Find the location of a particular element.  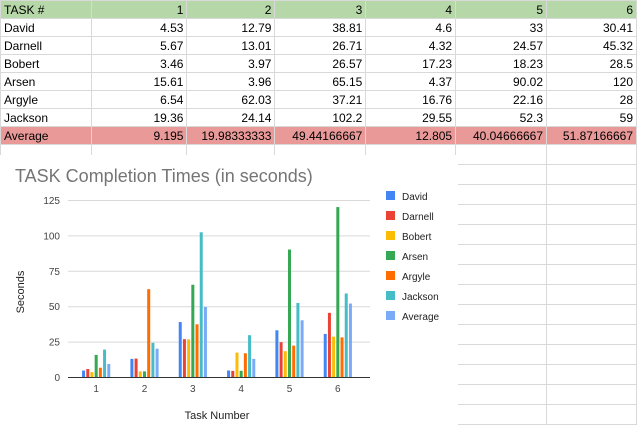

row-label-cell: TASK # is located at coordinates (46, 9).